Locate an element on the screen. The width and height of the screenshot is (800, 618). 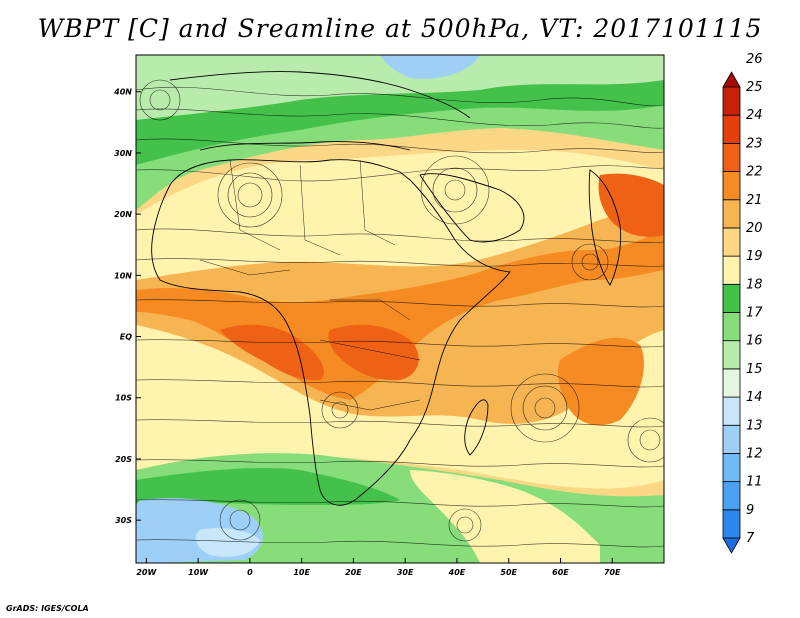
lon-label: 40E is located at coordinates (457, 572).